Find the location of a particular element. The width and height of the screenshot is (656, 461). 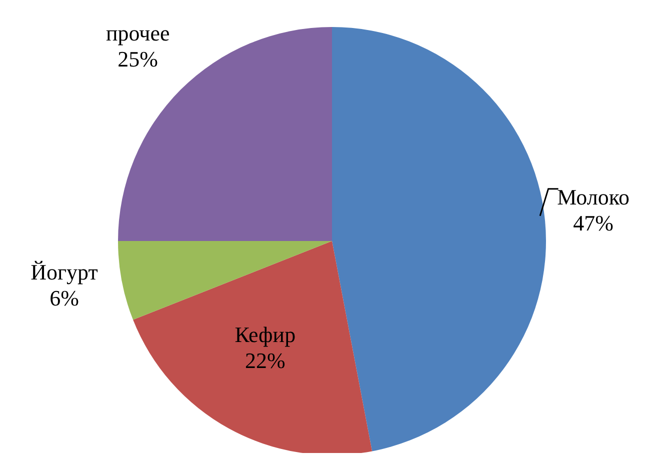

data-label: 22% is located at coordinates (265, 361).